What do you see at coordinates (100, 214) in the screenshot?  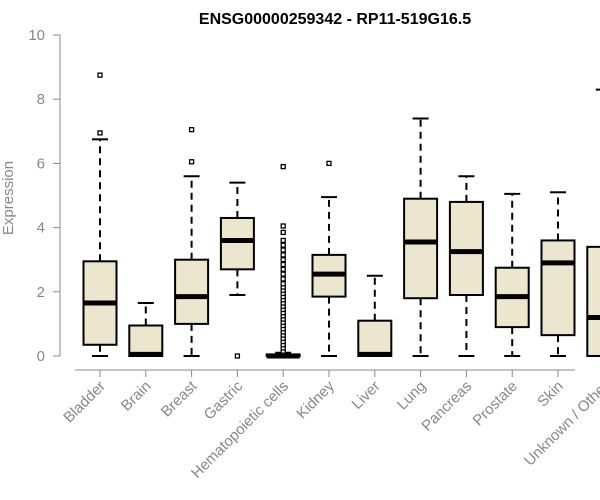 I see `box-bladder` at bounding box center [100, 214].